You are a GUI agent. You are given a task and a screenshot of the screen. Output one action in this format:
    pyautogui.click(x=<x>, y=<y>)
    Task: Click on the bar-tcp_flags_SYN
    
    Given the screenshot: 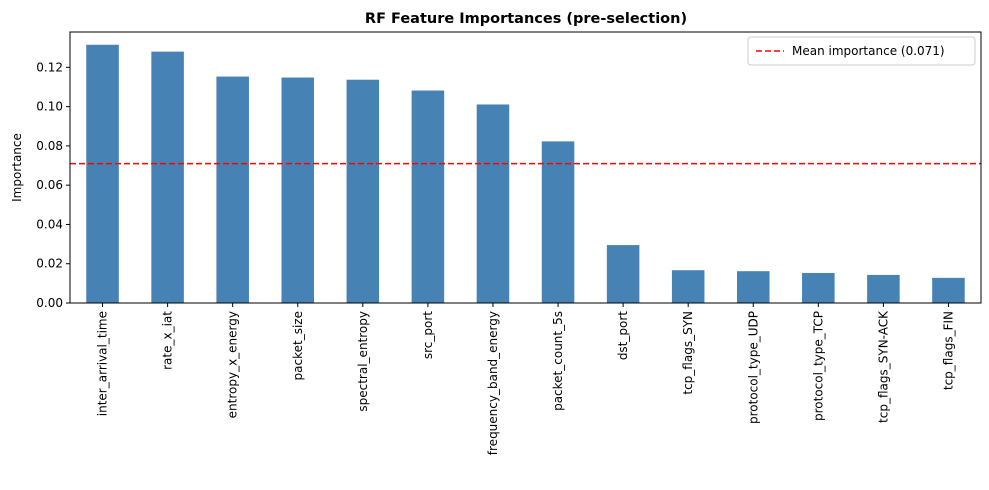 What is the action you would take?
    pyautogui.click(x=688, y=286)
    